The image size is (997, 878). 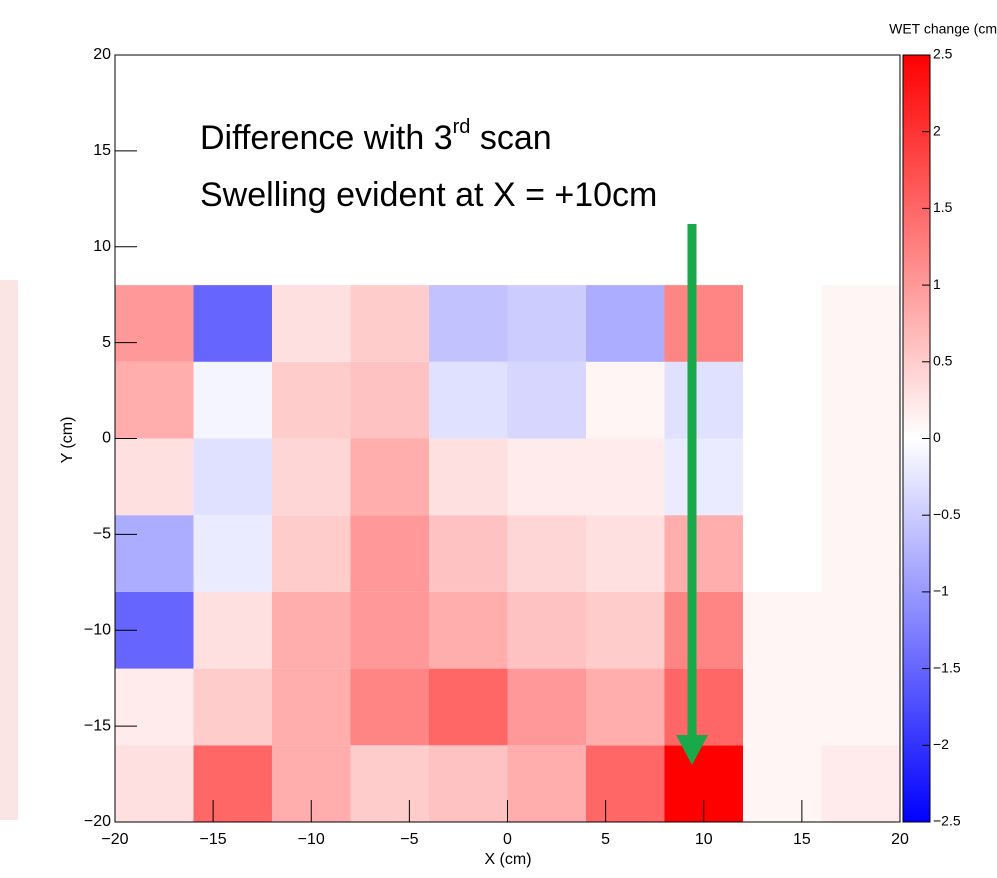 I want to click on colorbar-tick-label: −2.5, so click(x=947, y=821).